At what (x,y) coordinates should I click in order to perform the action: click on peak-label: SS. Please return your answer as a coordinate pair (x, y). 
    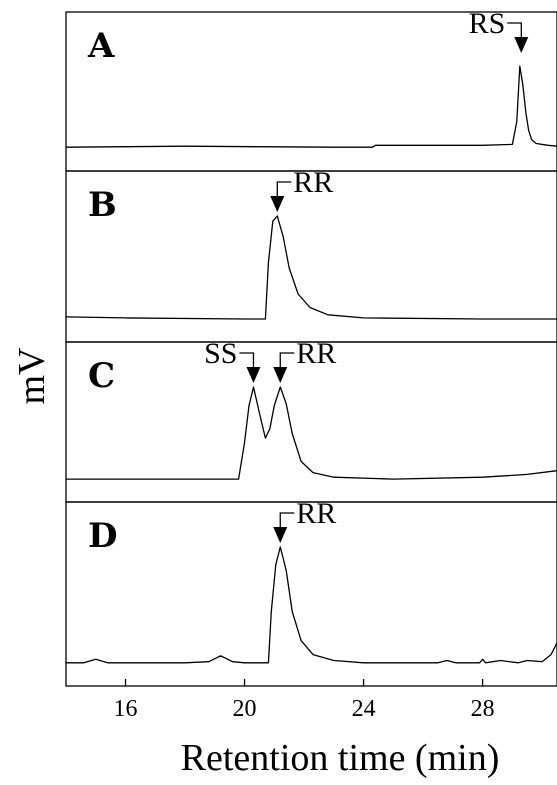
    Looking at the image, I should click on (220, 353).